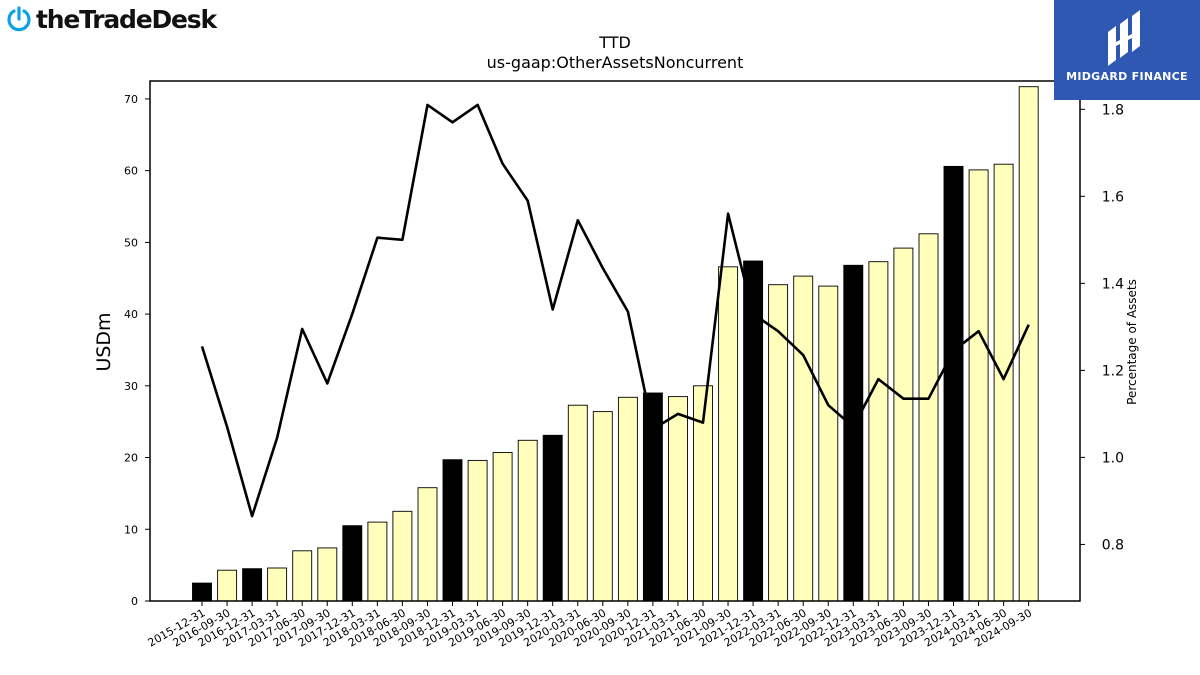 The width and height of the screenshot is (1200, 675). Describe the element at coordinates (615, 62) in the screenshot. I see `chart-subtitle: us-gaap:OtherAssetsNoncurrent` at that location.